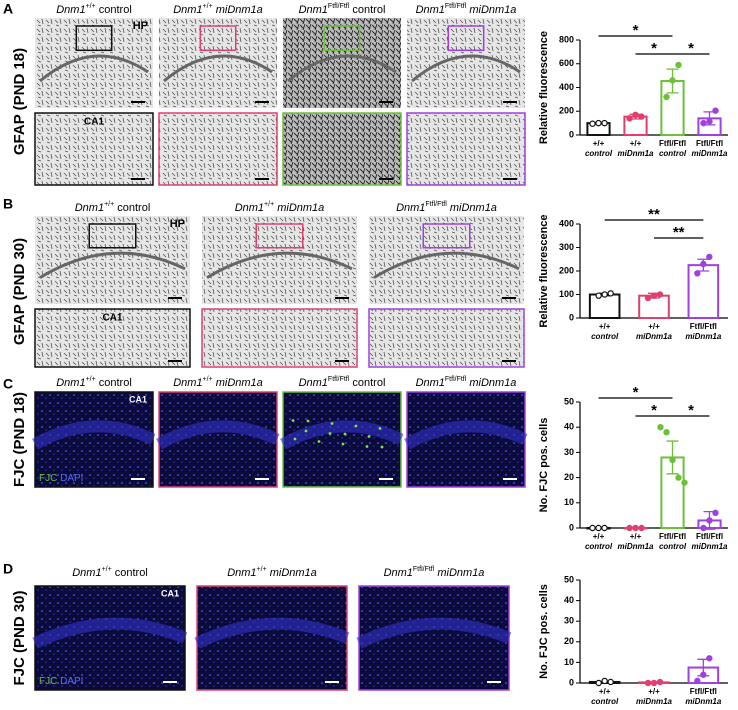 The width and height of the screenshot is (738, 710). Describe the element at coordinates (342, 68) in the screenshot. I see `hippocampus` at that location.